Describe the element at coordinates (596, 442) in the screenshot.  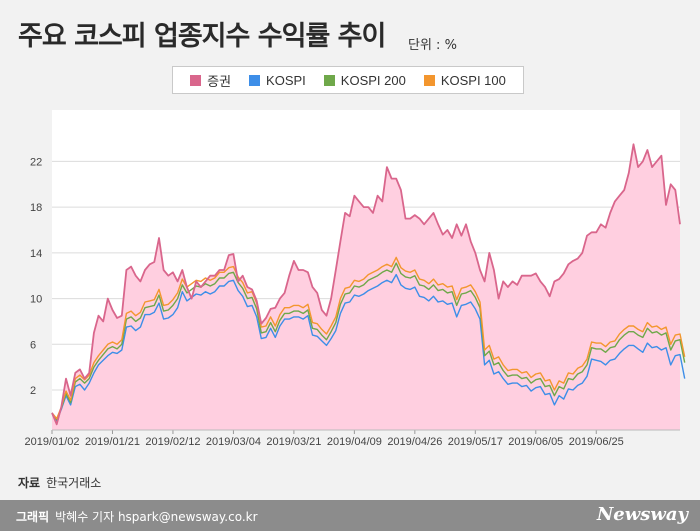
I see `x-tick-label: 2019/06/25` at that location.